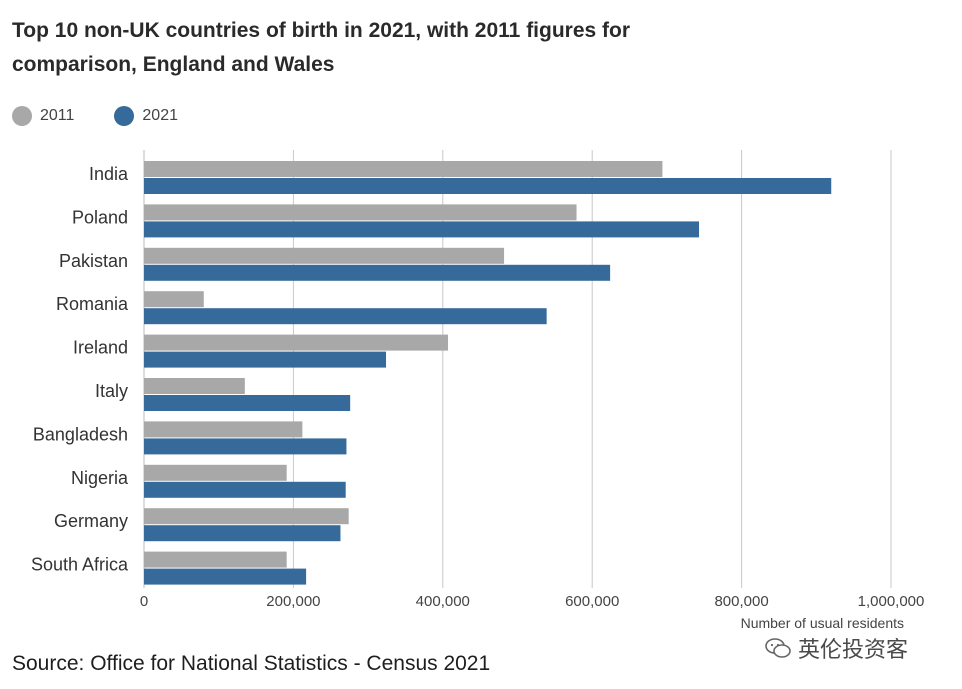  Describe the element at coordinates (891, 601) in the screenshot. I see `x-tick-label: 1,000,000` at that location.